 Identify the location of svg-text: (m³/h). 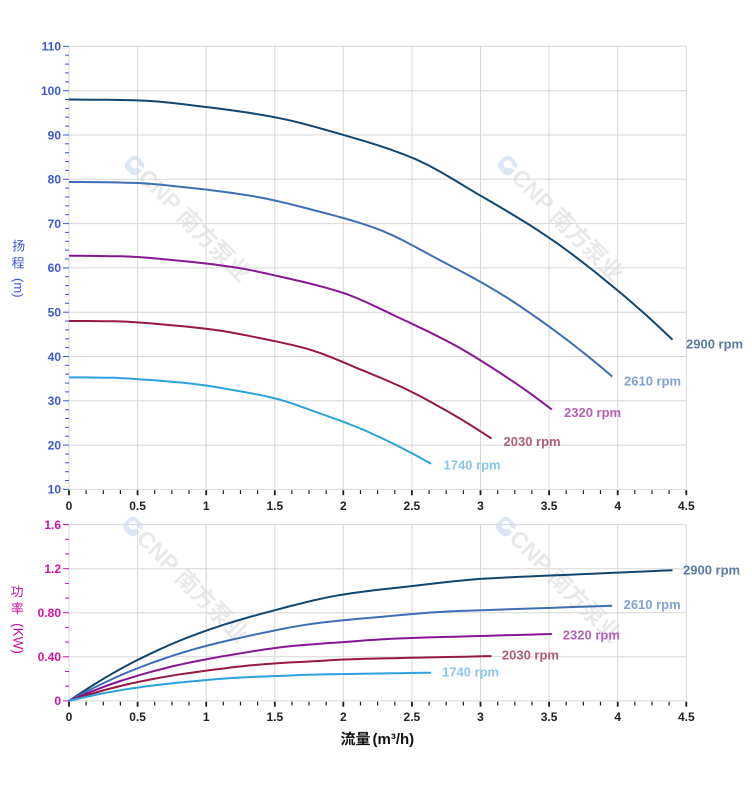
(394, 739).